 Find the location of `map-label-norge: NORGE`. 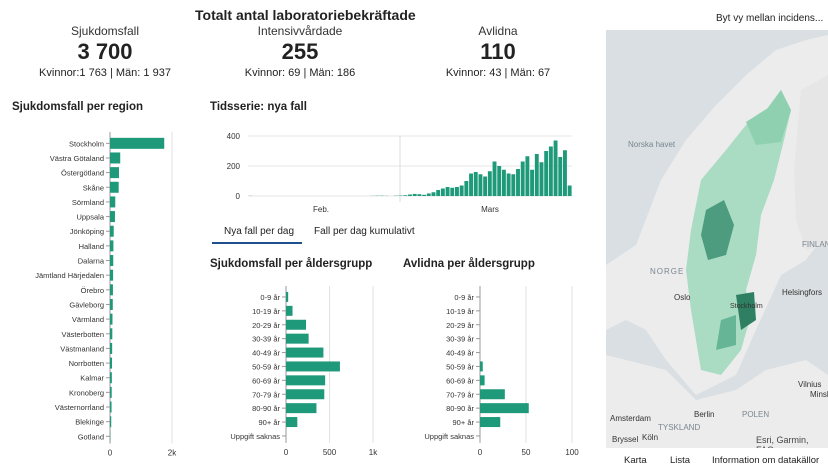

map-label-norge: NORGE is located at coordinates (667, 271).